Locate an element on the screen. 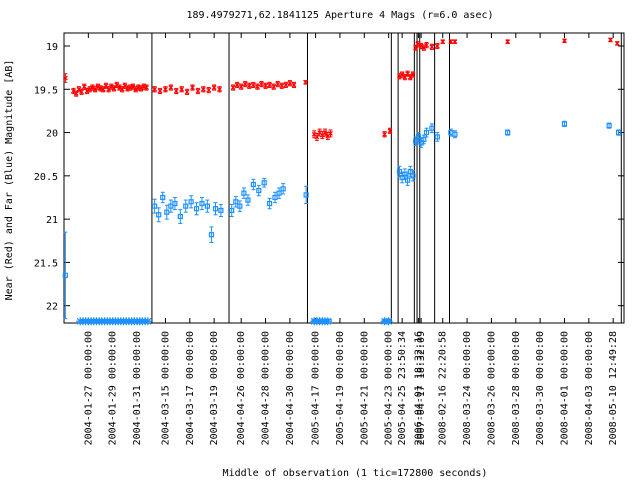 Image resolution: width=640 pixels, height=480 pixels. x-tick-label: 2004-01-27 00:00:00 is located at coordinates (88, 388).